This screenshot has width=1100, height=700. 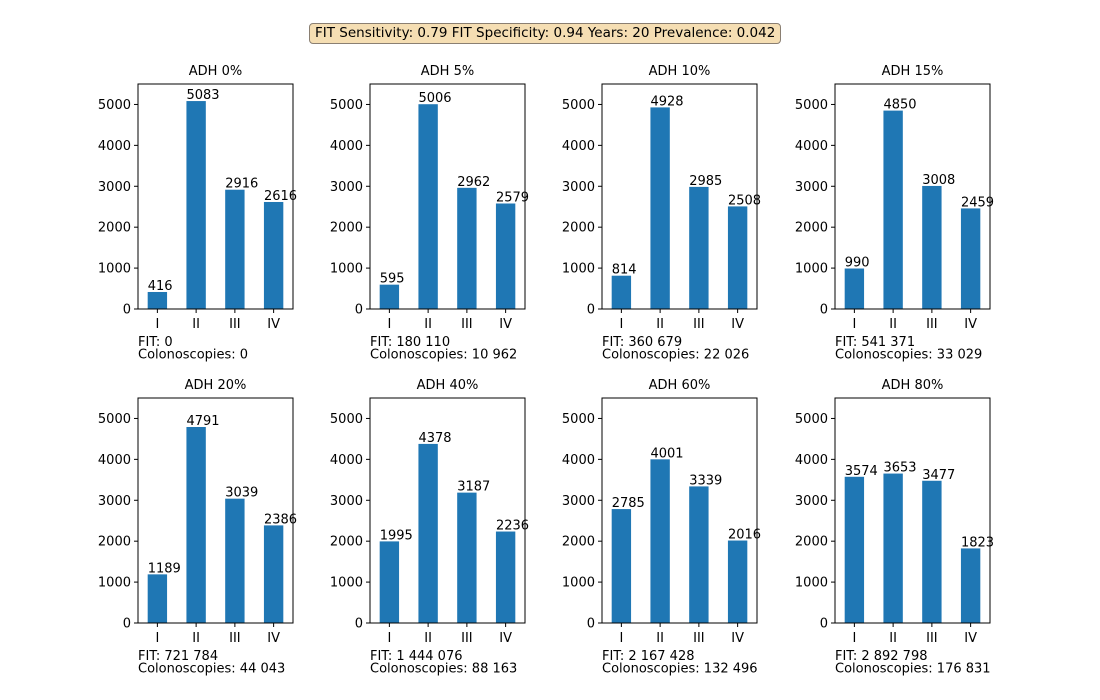 I want to click on fit-count-text: FIT: 2 167 428, so click(x=648, y=656).